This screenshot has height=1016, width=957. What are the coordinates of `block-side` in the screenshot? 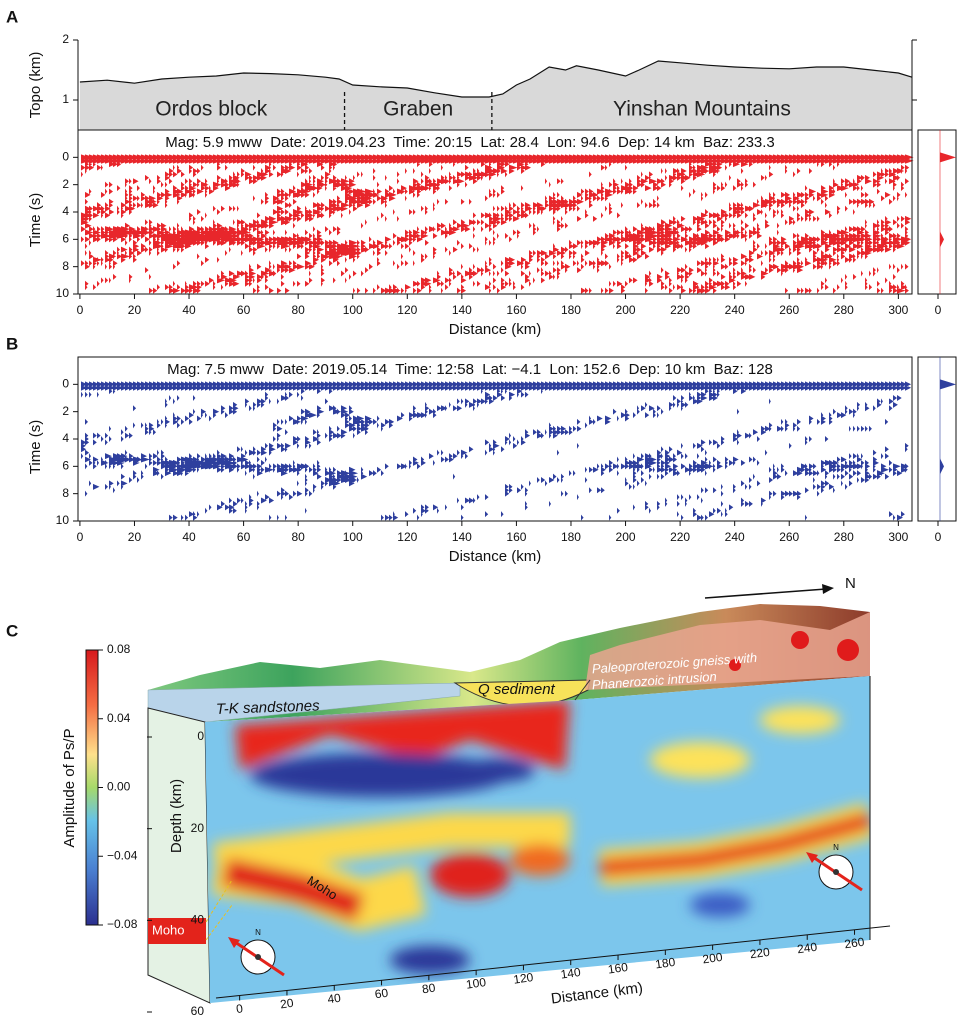 It's located at (179, 855).